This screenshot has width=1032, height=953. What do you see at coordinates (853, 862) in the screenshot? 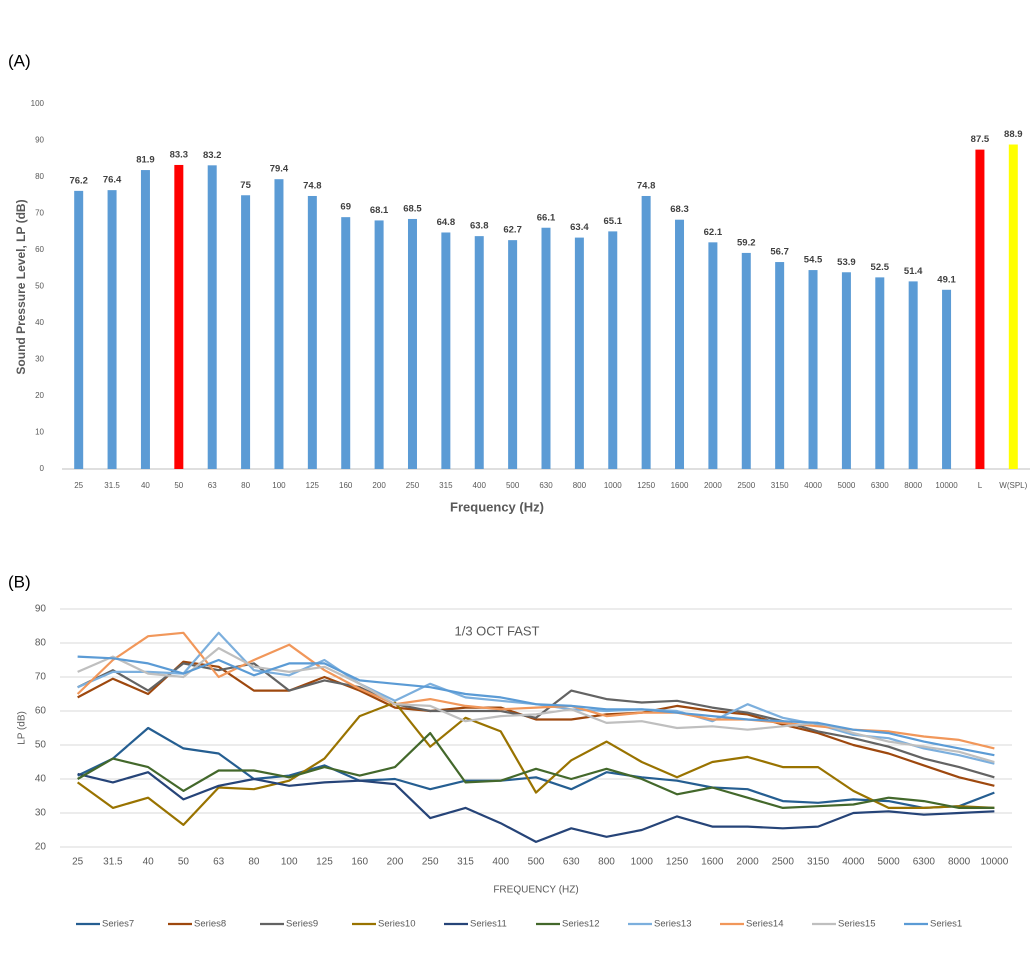
I see `x-tick-label: 4000` at bounding box center [853, 862].